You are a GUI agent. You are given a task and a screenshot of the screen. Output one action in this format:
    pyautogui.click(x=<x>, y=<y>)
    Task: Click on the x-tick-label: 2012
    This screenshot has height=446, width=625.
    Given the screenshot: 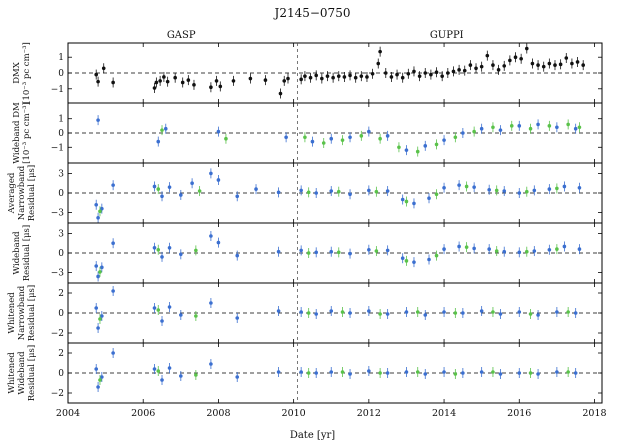 What is the action you would take?
    pyautogui.click(x=369, y=413)
    